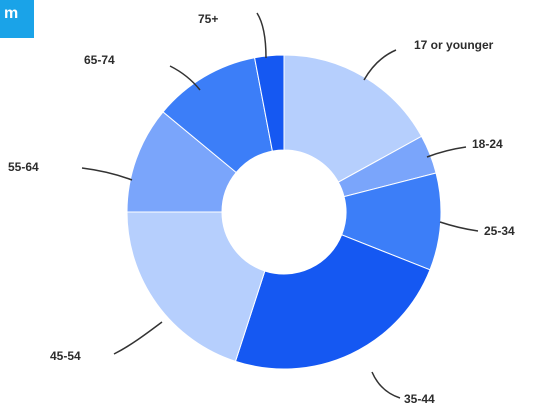 Image resolution: width=560 pixels, height=410 pixels. I want to click on slice-label-35-44: 35-44, so click(419, 399).